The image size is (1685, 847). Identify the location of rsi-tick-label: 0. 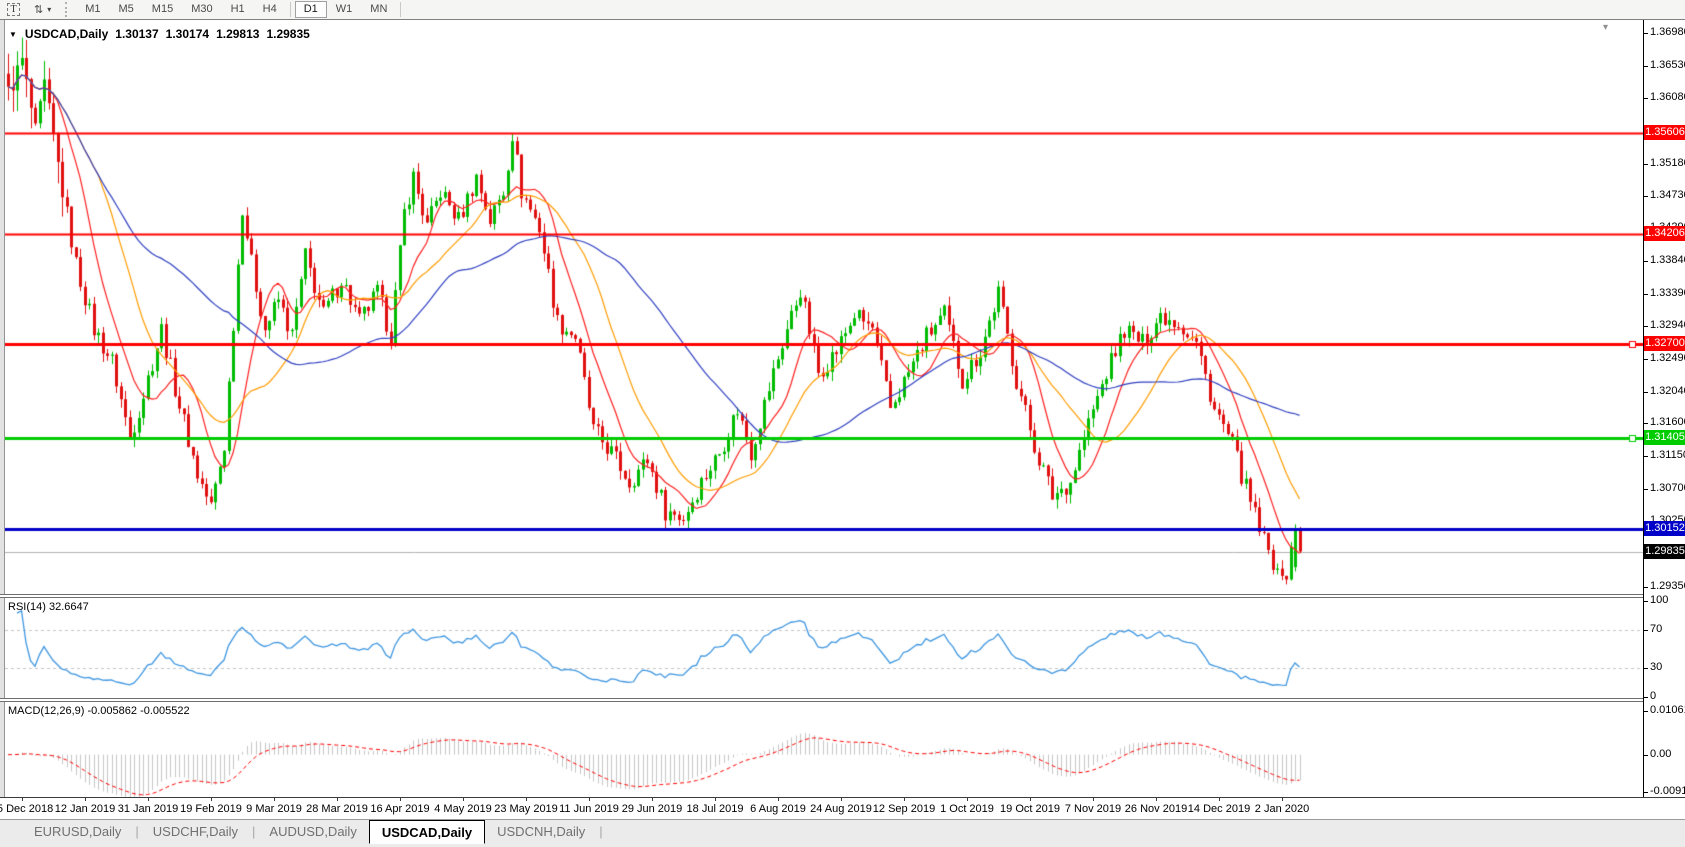
(1653, 696).